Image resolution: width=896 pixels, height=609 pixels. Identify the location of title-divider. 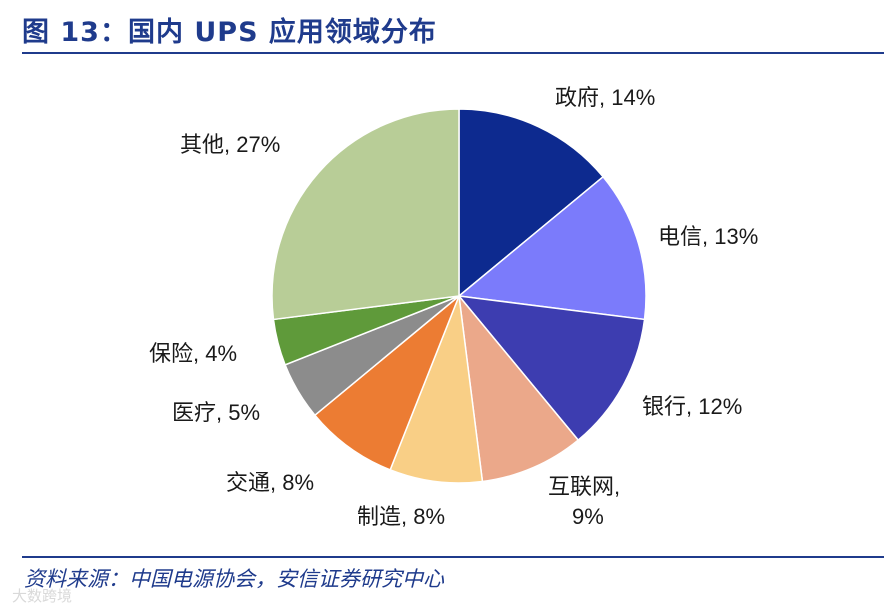
(453, 53).